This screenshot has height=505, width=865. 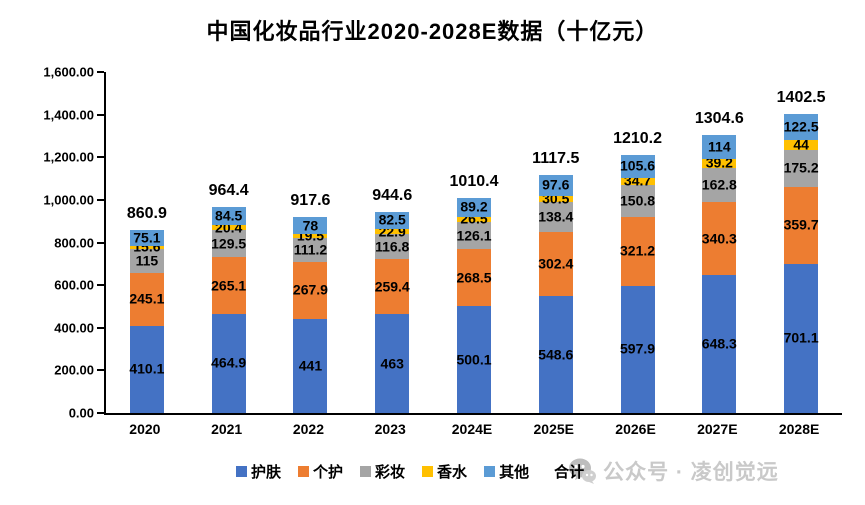 I want to click on bar-total-value: 1117.5, so click(x=556, y=158).